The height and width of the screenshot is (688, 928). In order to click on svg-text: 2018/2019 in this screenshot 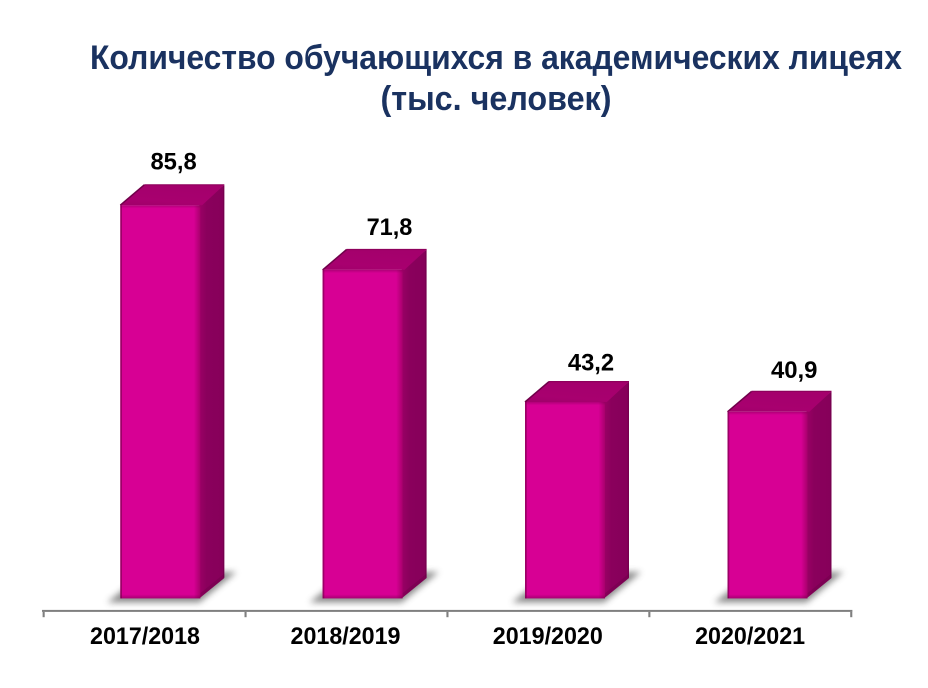, I will do `click(346, 636)`.